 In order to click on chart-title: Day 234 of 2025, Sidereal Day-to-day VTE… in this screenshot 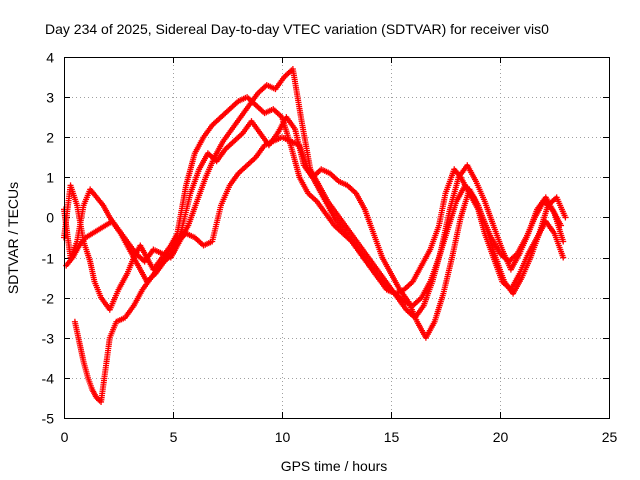, I will do `click(297, 29)`.